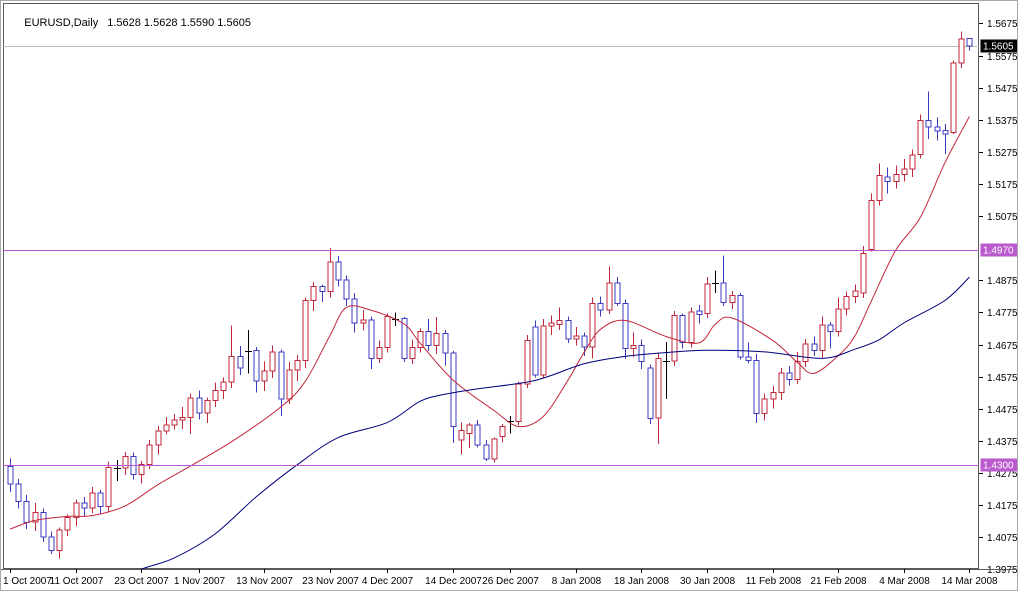 This screenshot has height=591, width=1018. What do you see at coordinates (1002, 57) in the screenshot?
I see `price-tick-label: 1.5575` at bounding box center [1002, 57].